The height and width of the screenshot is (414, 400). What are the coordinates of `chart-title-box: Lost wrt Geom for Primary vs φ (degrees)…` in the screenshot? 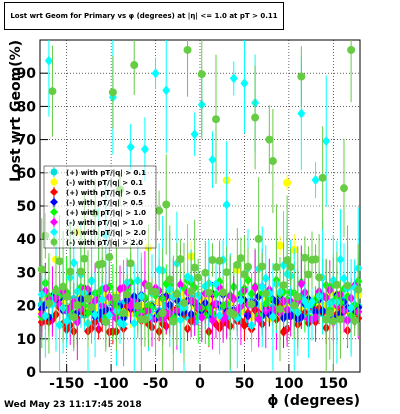 It's located at (144, 16).